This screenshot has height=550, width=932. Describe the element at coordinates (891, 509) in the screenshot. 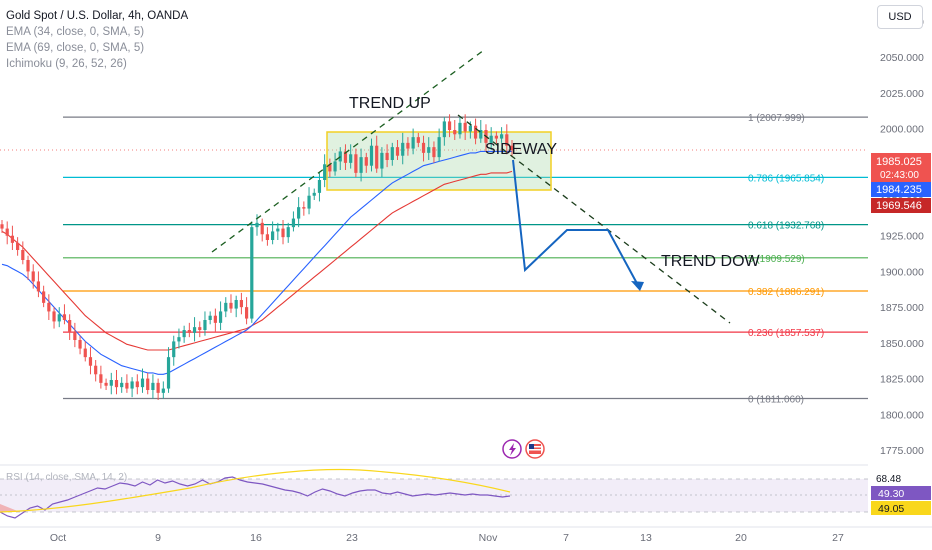

I see `rsi-ma-value: 49.05` at that location.